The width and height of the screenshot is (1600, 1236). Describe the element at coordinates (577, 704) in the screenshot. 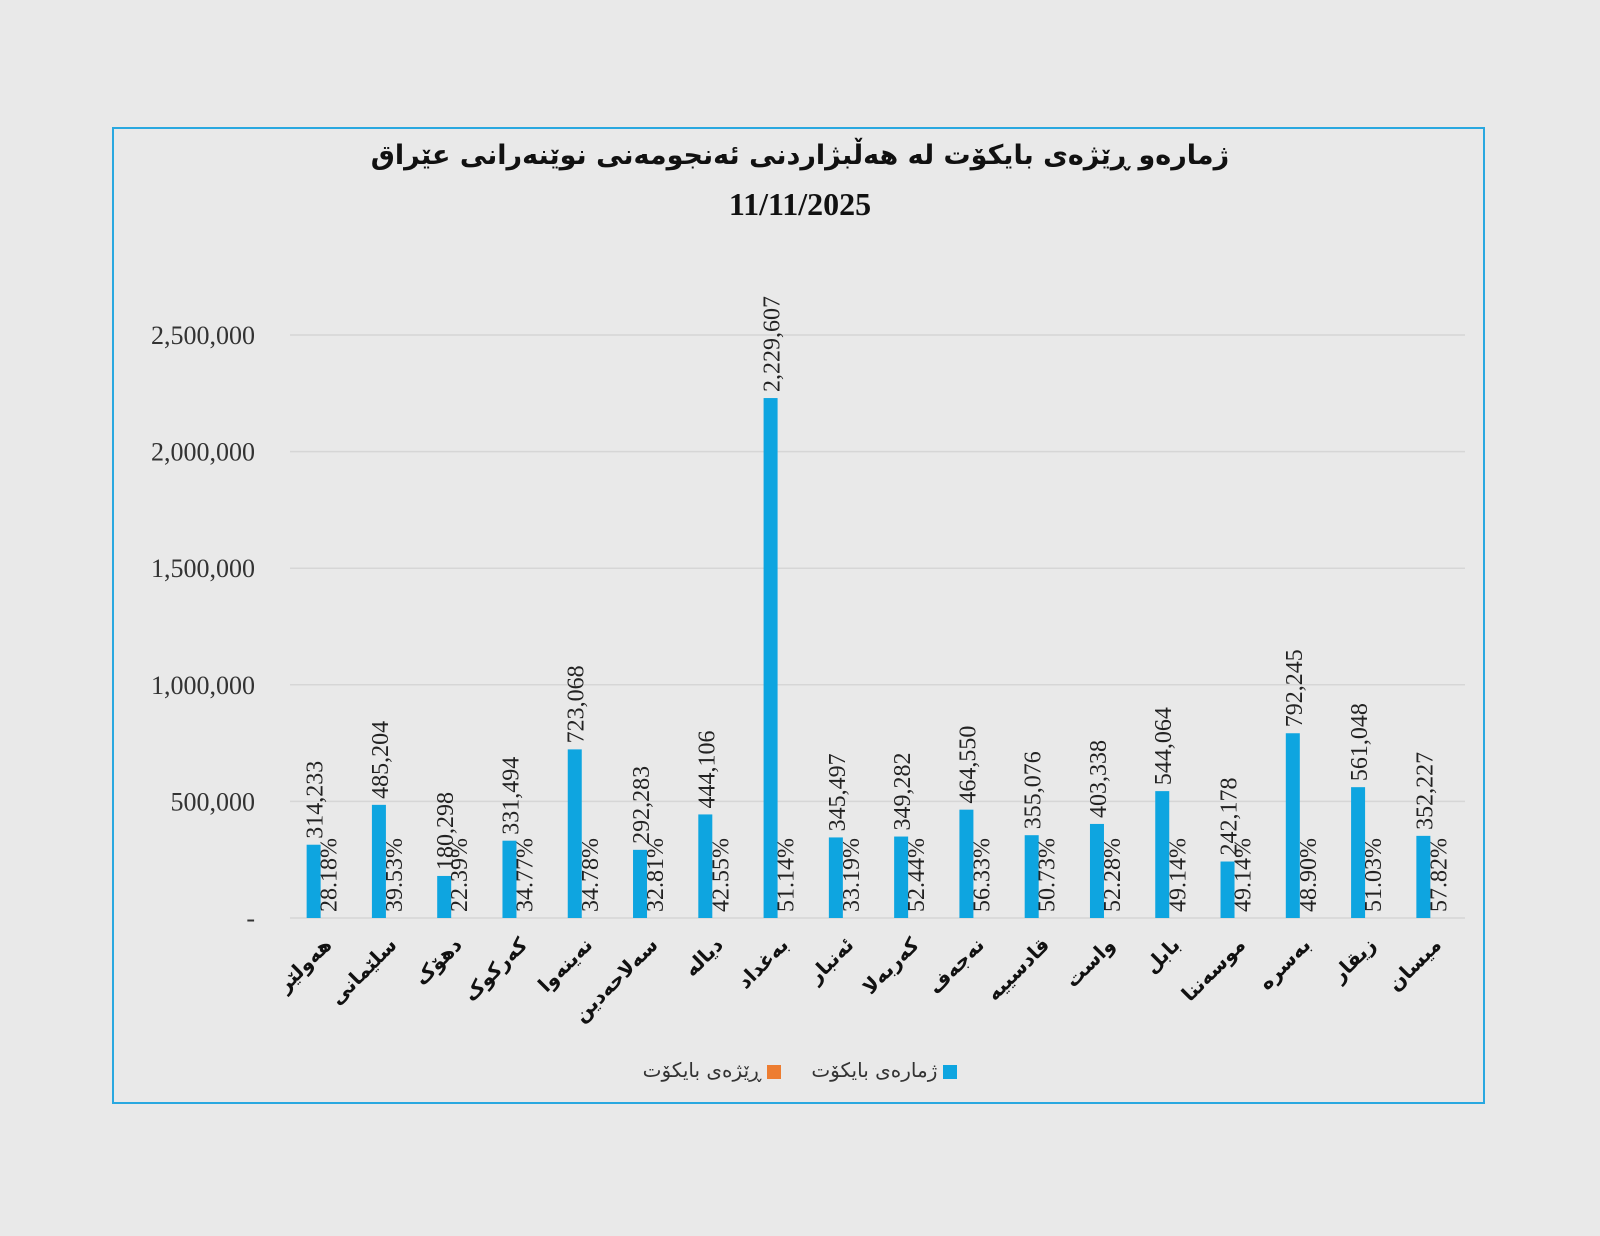

I see `data-label-count: 723,068` at that location.